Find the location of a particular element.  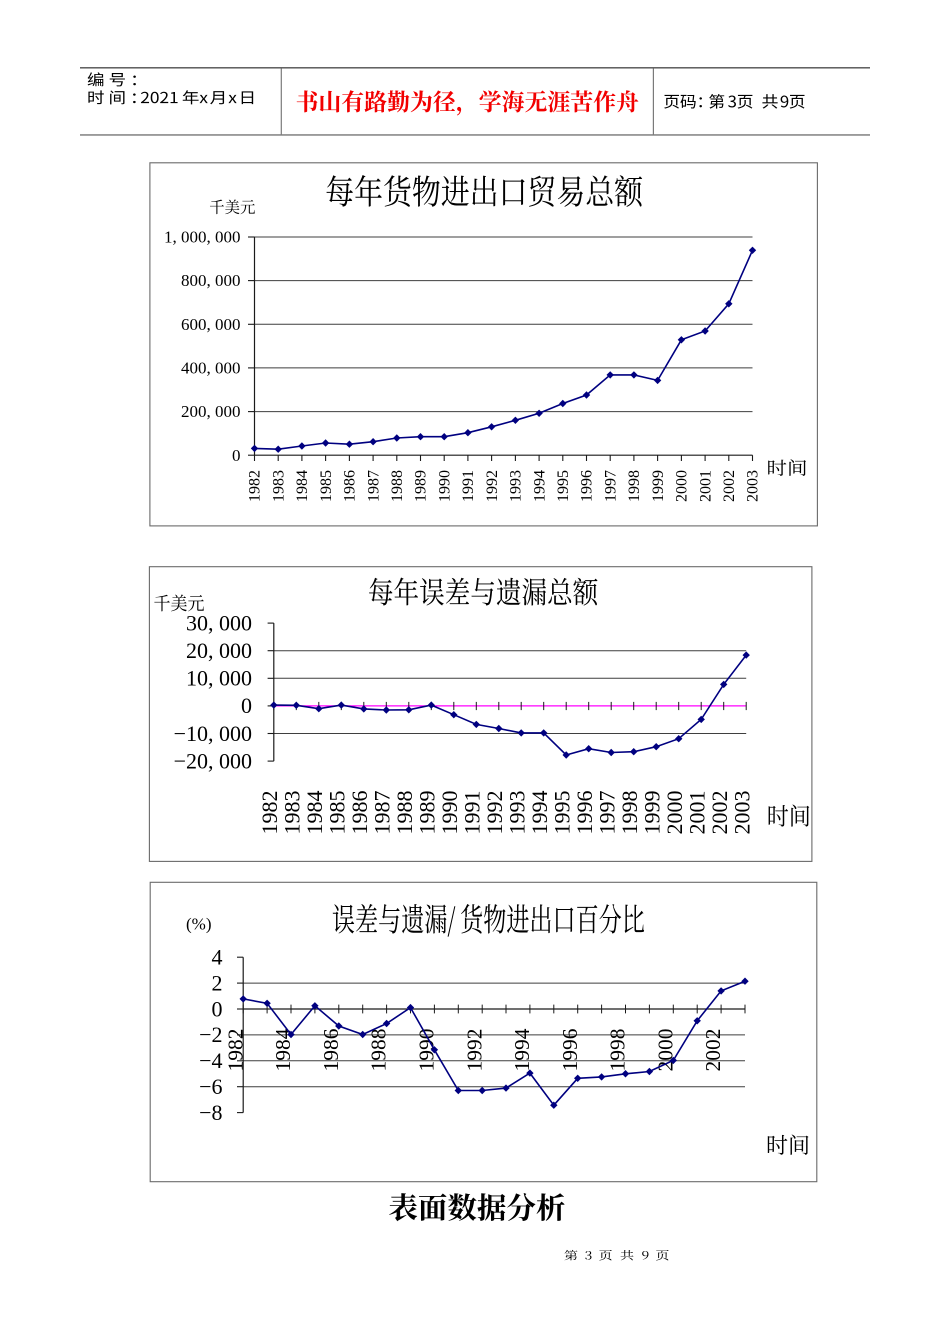

svg-text: −2 is located at coordinates (210, 1034).